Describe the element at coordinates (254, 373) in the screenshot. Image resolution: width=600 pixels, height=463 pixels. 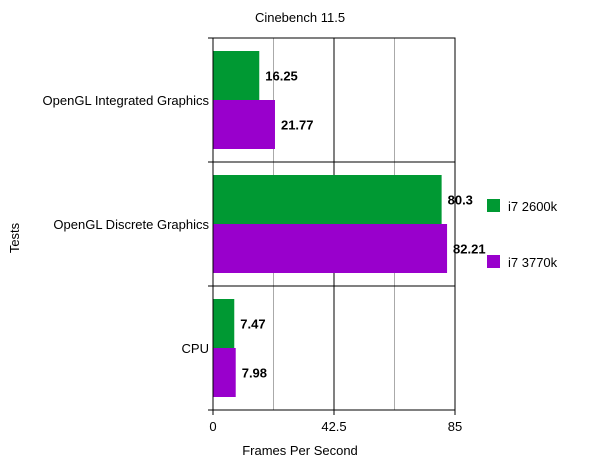
I see `data-label: 7.98` at that location.